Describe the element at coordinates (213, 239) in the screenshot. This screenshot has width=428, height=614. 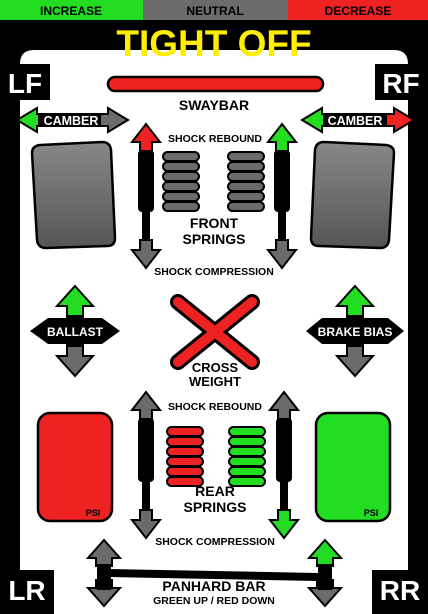
I see `front-springs-label-2: SPRINGS` at that location.